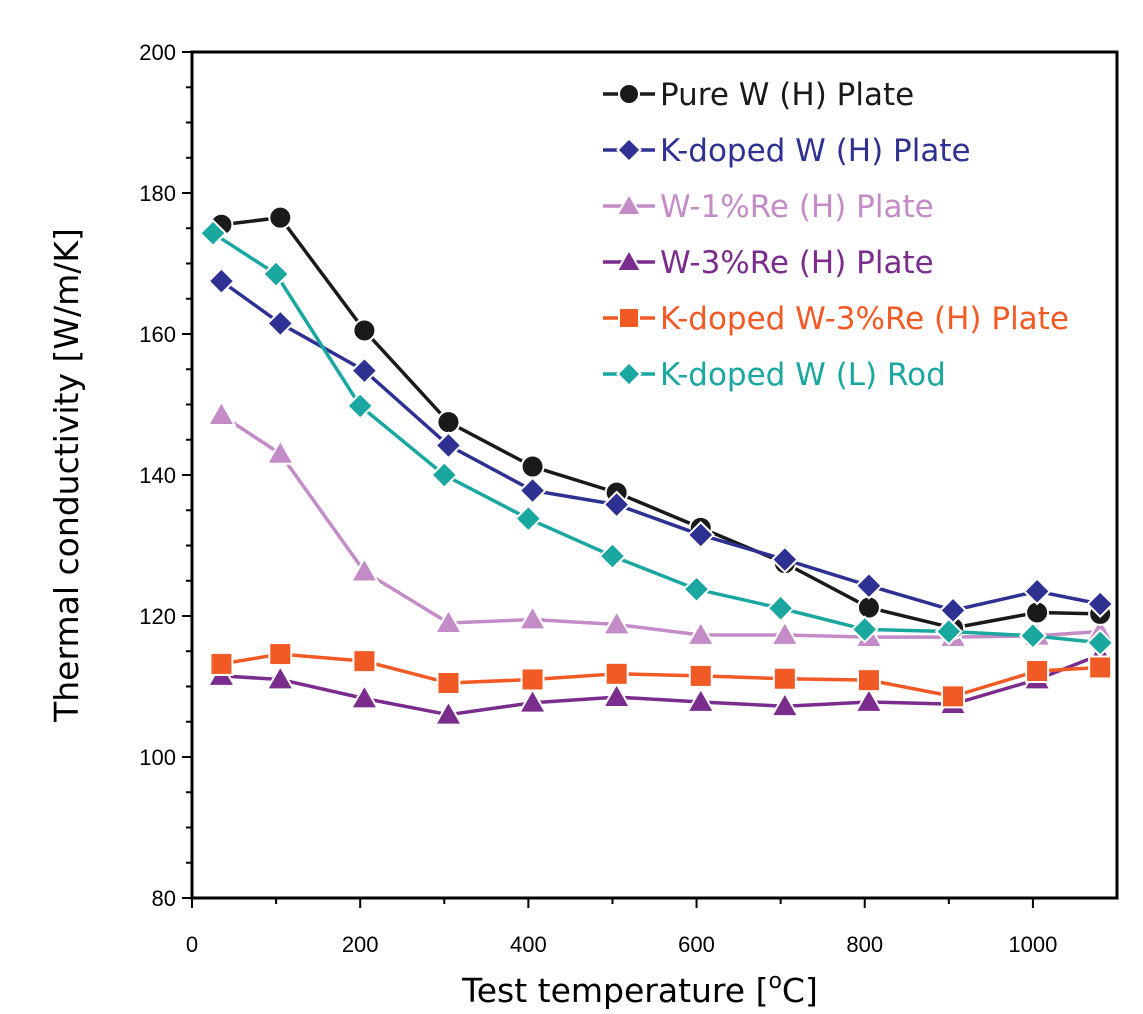 This screenshot has height=1014, width=1143. What do you see at coordinates (787, 95) in the screenshot?
I see `legend-label: Pure W (H) Plate` at bounding box center [787, 95].